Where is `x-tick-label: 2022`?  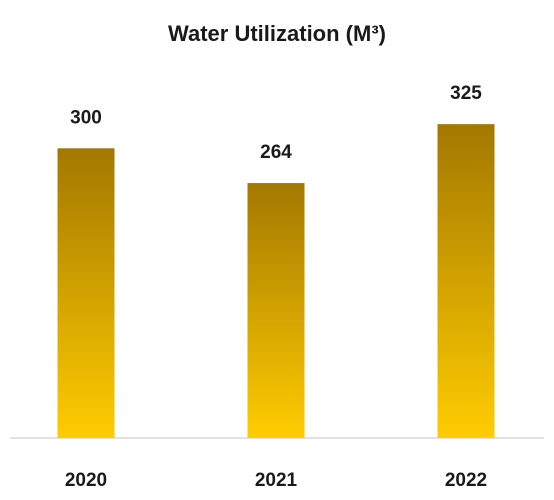
x-tick-label: 2022 is located at coordinates (466, 480).